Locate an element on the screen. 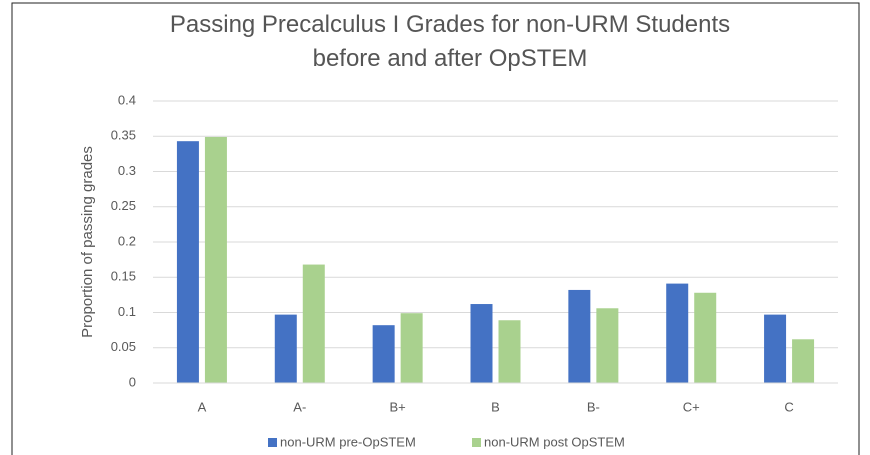  y-tick-label: 0.05 is located at coordinates (123, 346).